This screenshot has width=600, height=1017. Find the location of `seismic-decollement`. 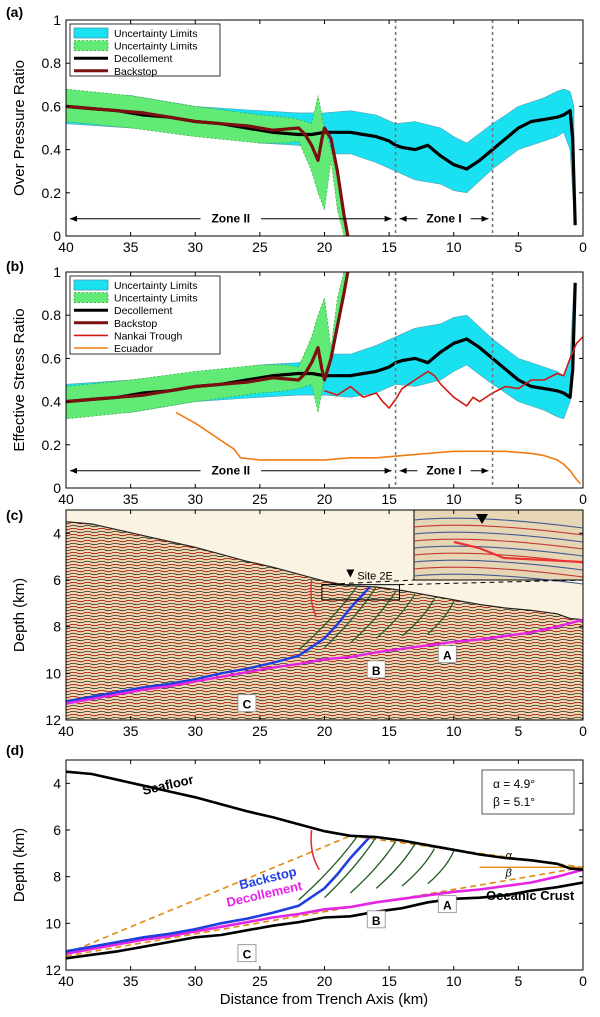

seismic-decollement is located at coordinates (324, 661).